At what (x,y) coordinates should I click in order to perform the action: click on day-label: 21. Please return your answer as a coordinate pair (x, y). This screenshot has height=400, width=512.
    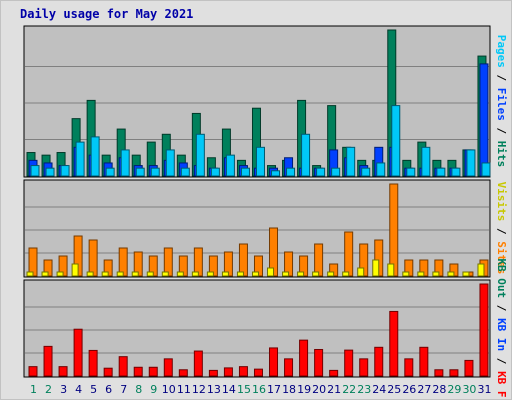
    Looking at the image, I should click on (334, 389).